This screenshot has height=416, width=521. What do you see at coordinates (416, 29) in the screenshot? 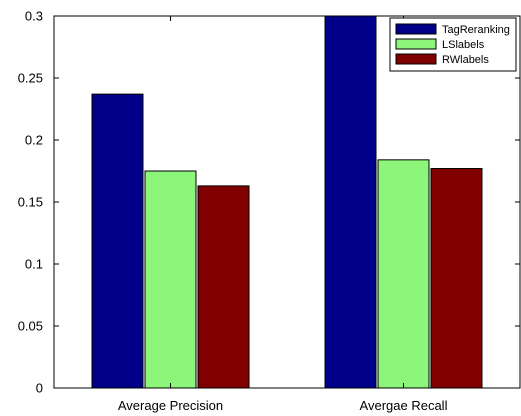
I see `legend-swatch-tagreranking` at bounding box center [416, 29].